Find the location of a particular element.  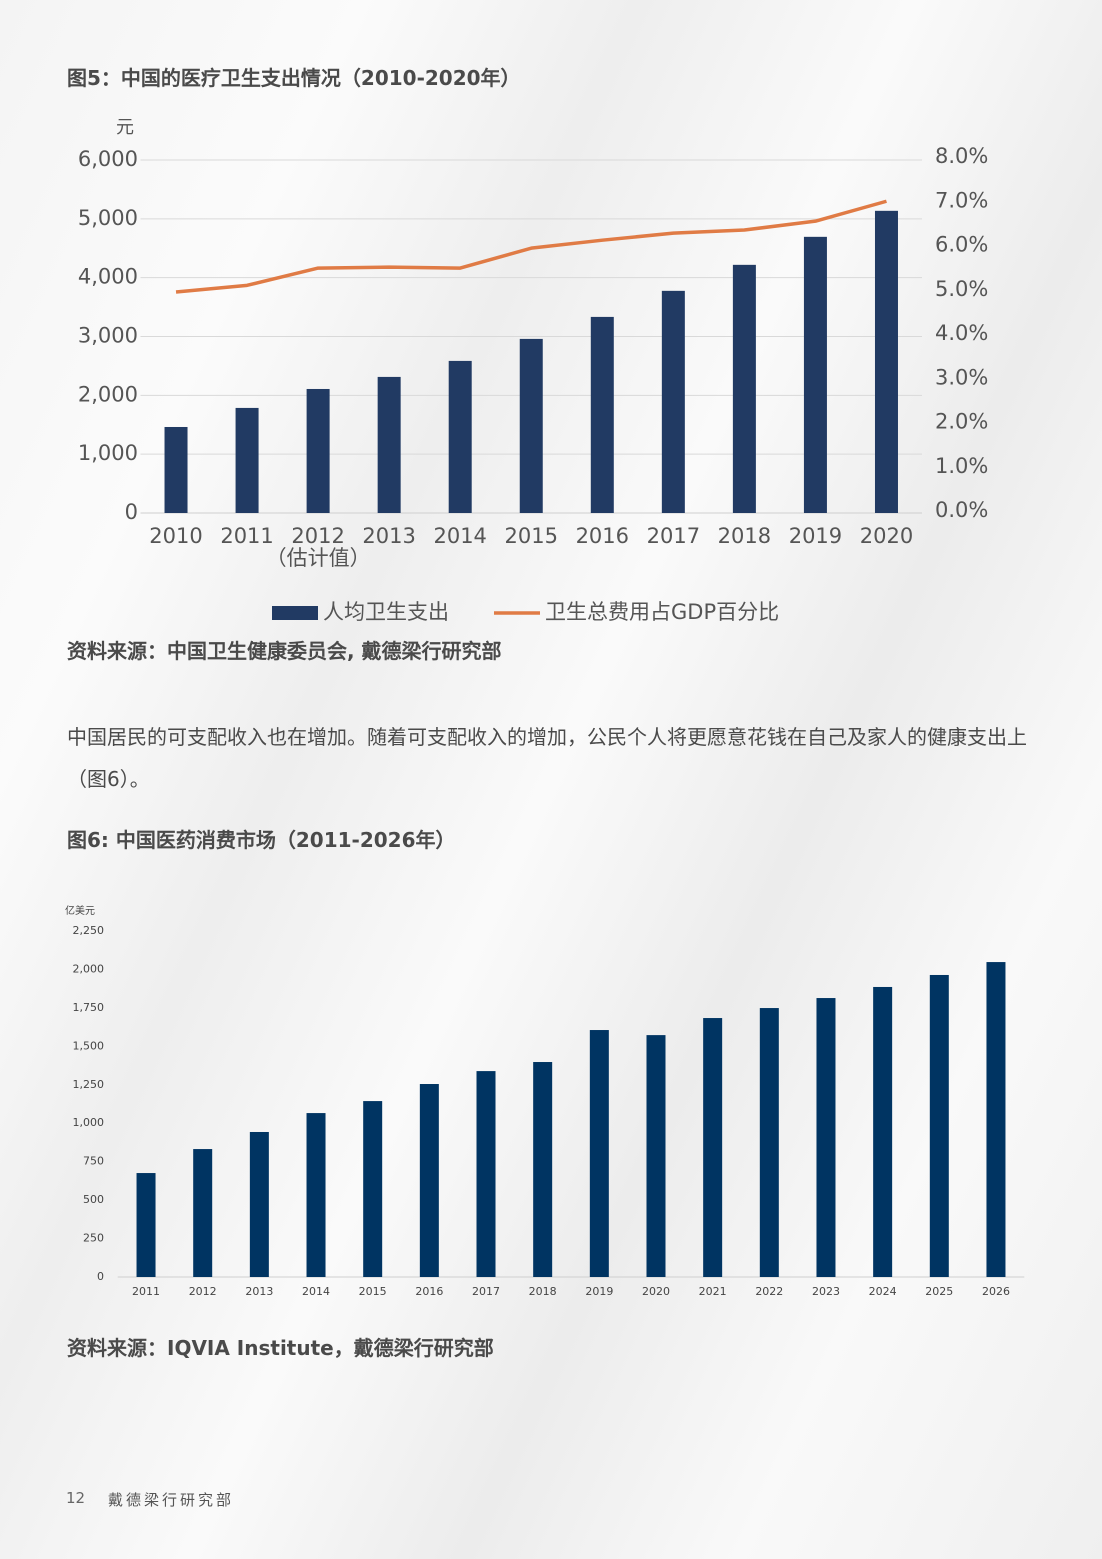

y2-tick-label: 1.0% is located at coordinates (961, 466).